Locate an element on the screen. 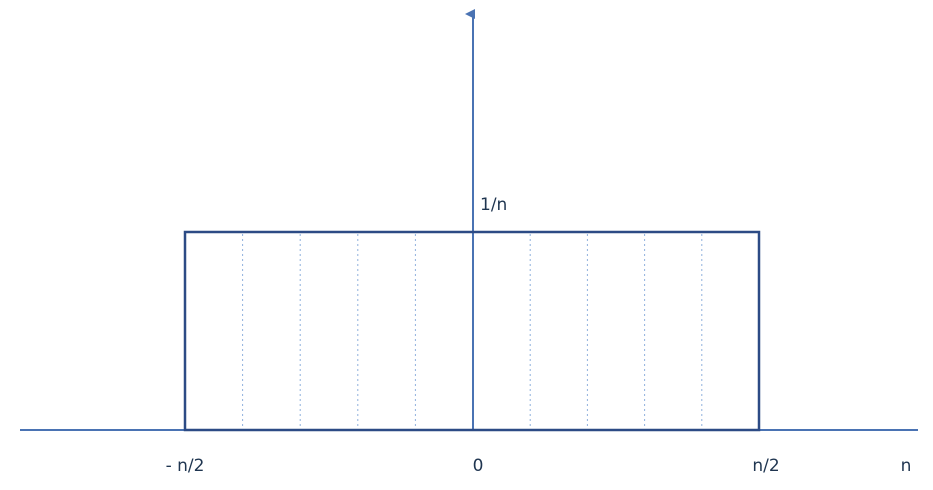 Image resolution: width=933 pixels, height=490 pixels. right-edge-label: n/2 is located at coordinates (765, 466).